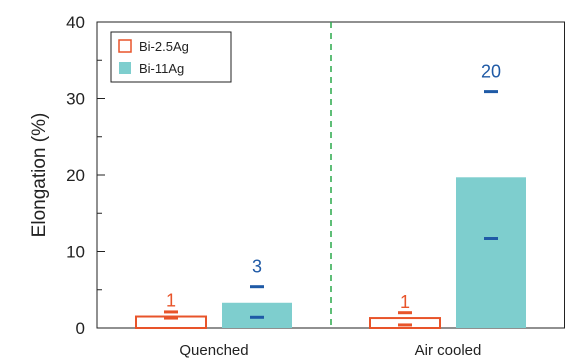  What do you see at coordinates (39, 175) in the screenshot?
I see `y-axis-title: Elongation (%)` at bounding box center [39, 175].